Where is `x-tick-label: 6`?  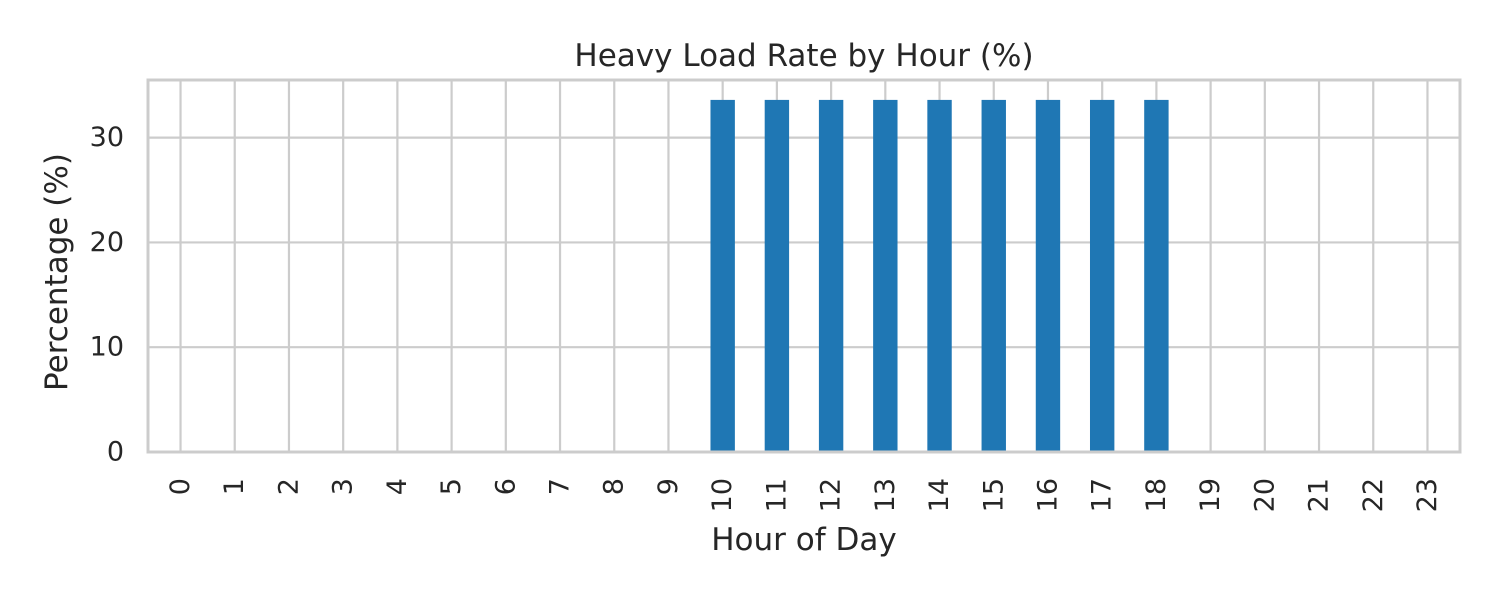 x-tick-label: 6 is located at coordinates (505, 486).